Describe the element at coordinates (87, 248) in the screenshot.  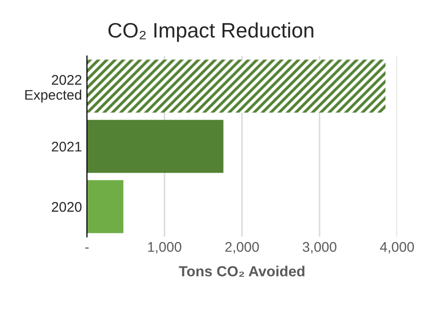
I see `x-tick-label: -` at that location.